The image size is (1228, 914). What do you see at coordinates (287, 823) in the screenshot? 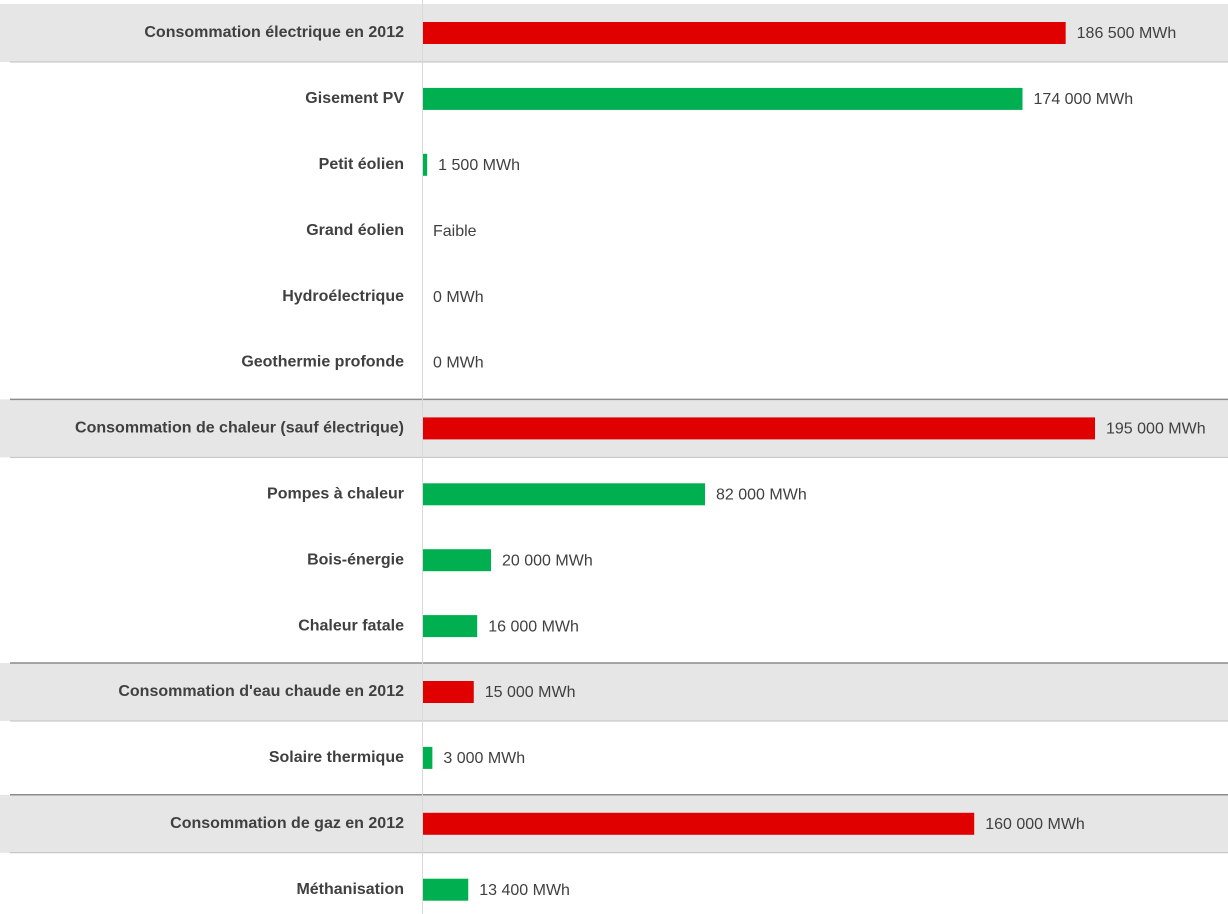
I see `category-label: Consommation de gaz en 2012` at bounding box center [287, 823].